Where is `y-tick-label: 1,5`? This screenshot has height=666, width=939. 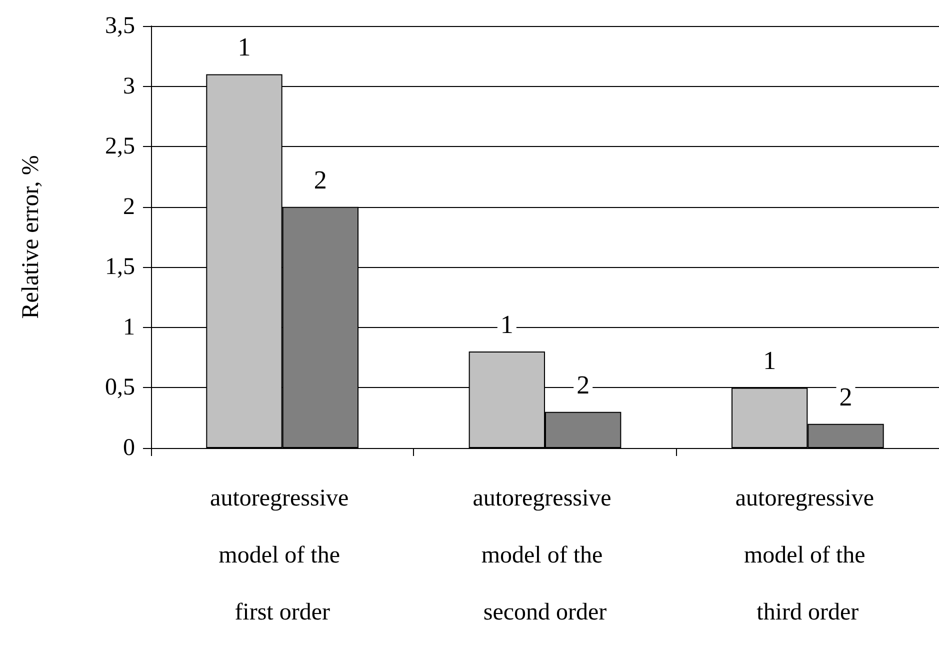 y-tick-label: 1,5 is located at coordinates (120, 267).